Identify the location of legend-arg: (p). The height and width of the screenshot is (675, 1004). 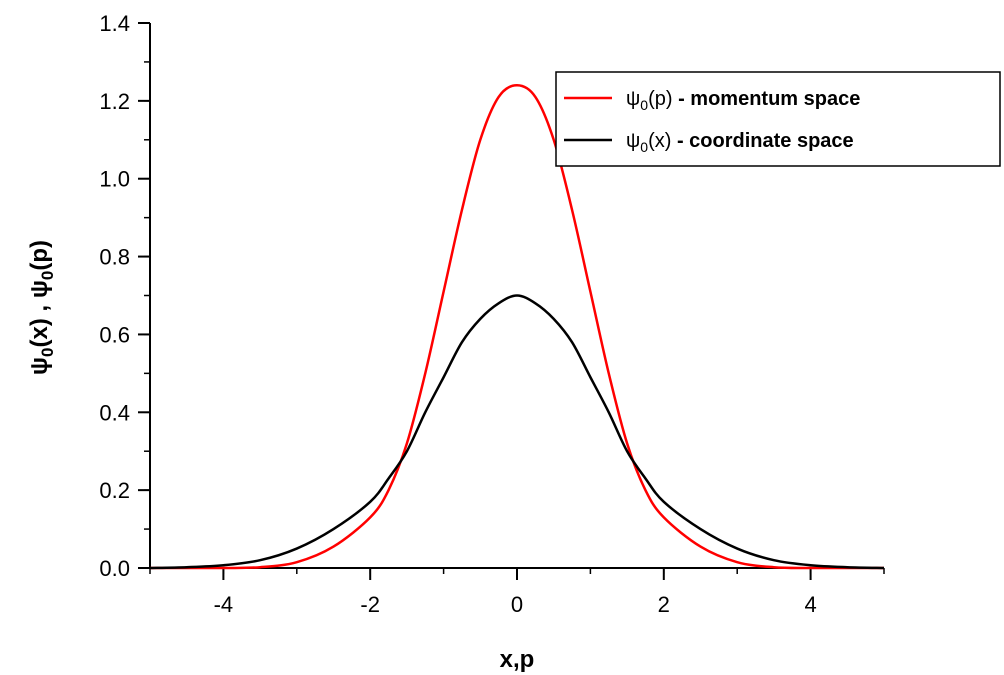
(660, 99).